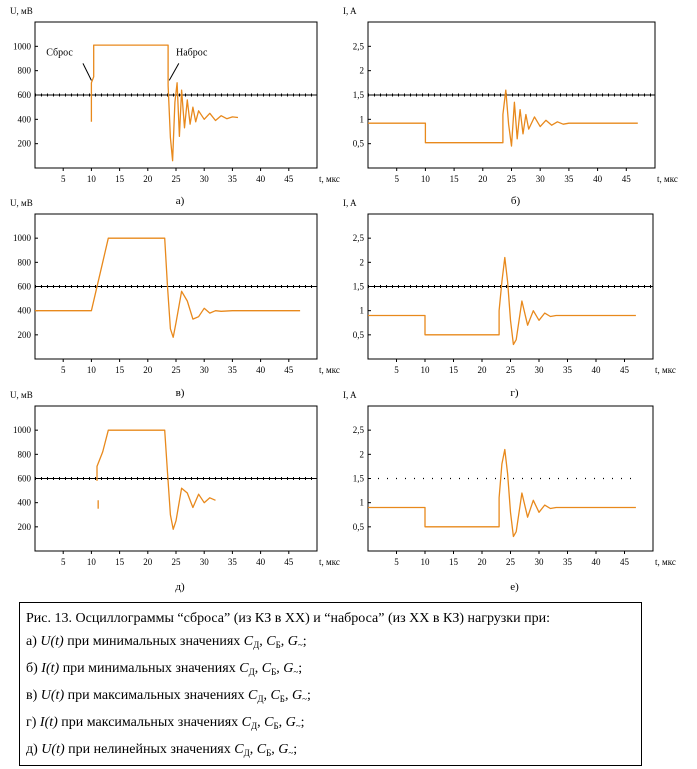 The height and width of the screenshot is (769, 697). What do you see at coordinates (149, 749) in the screenshot?
I see `caption-item-text: при нелинейных значениях` at bounding box center [149, 749].